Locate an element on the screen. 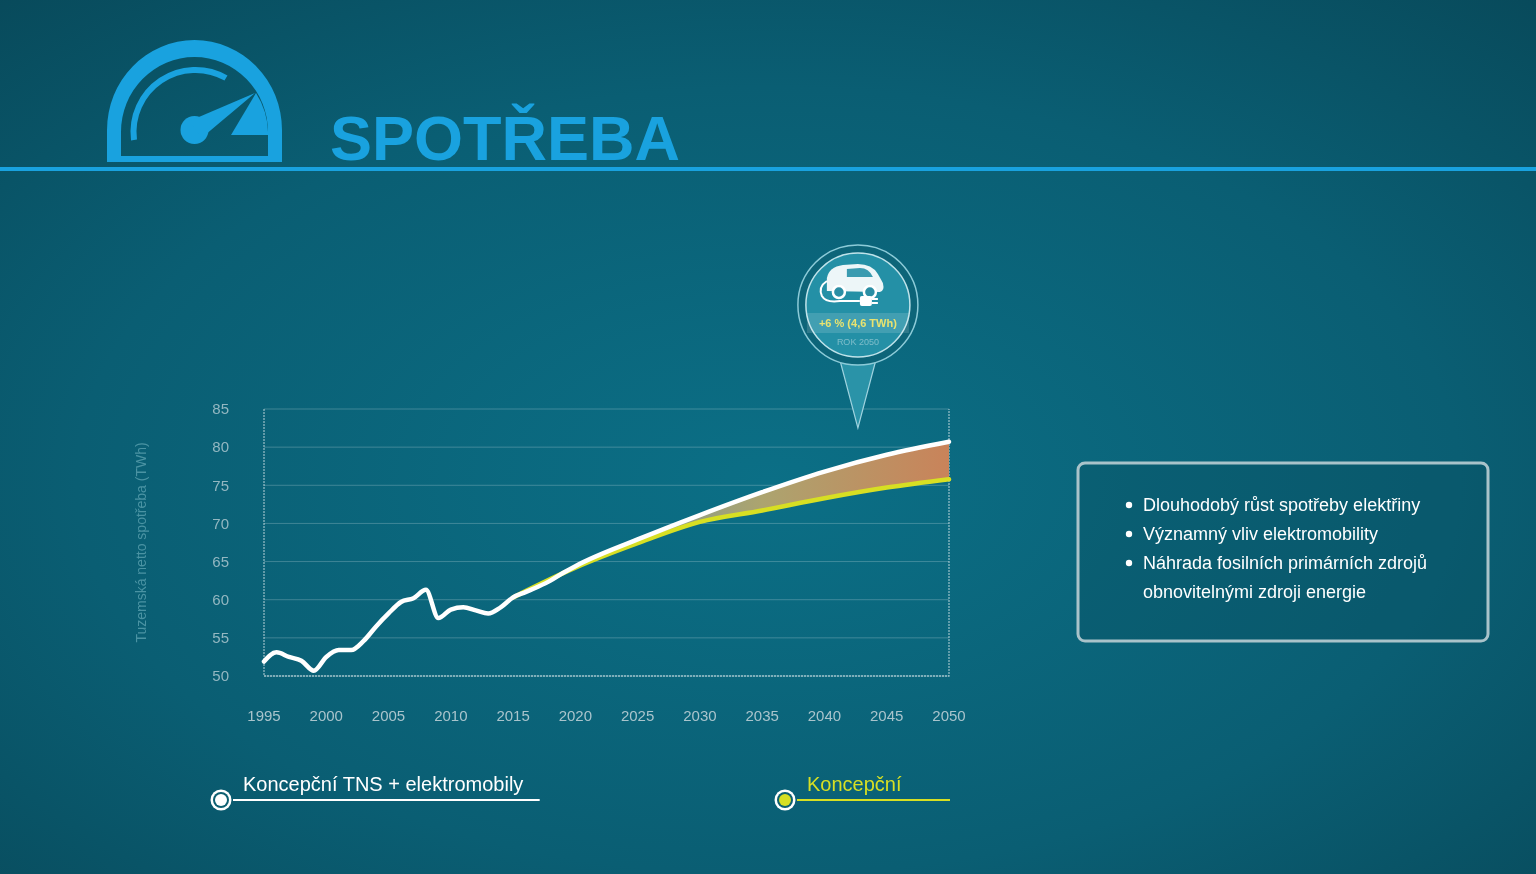 The height and width of the screenshot is (874, 1536). x-tick-label: 2045 is located at coordinates (887, 715).